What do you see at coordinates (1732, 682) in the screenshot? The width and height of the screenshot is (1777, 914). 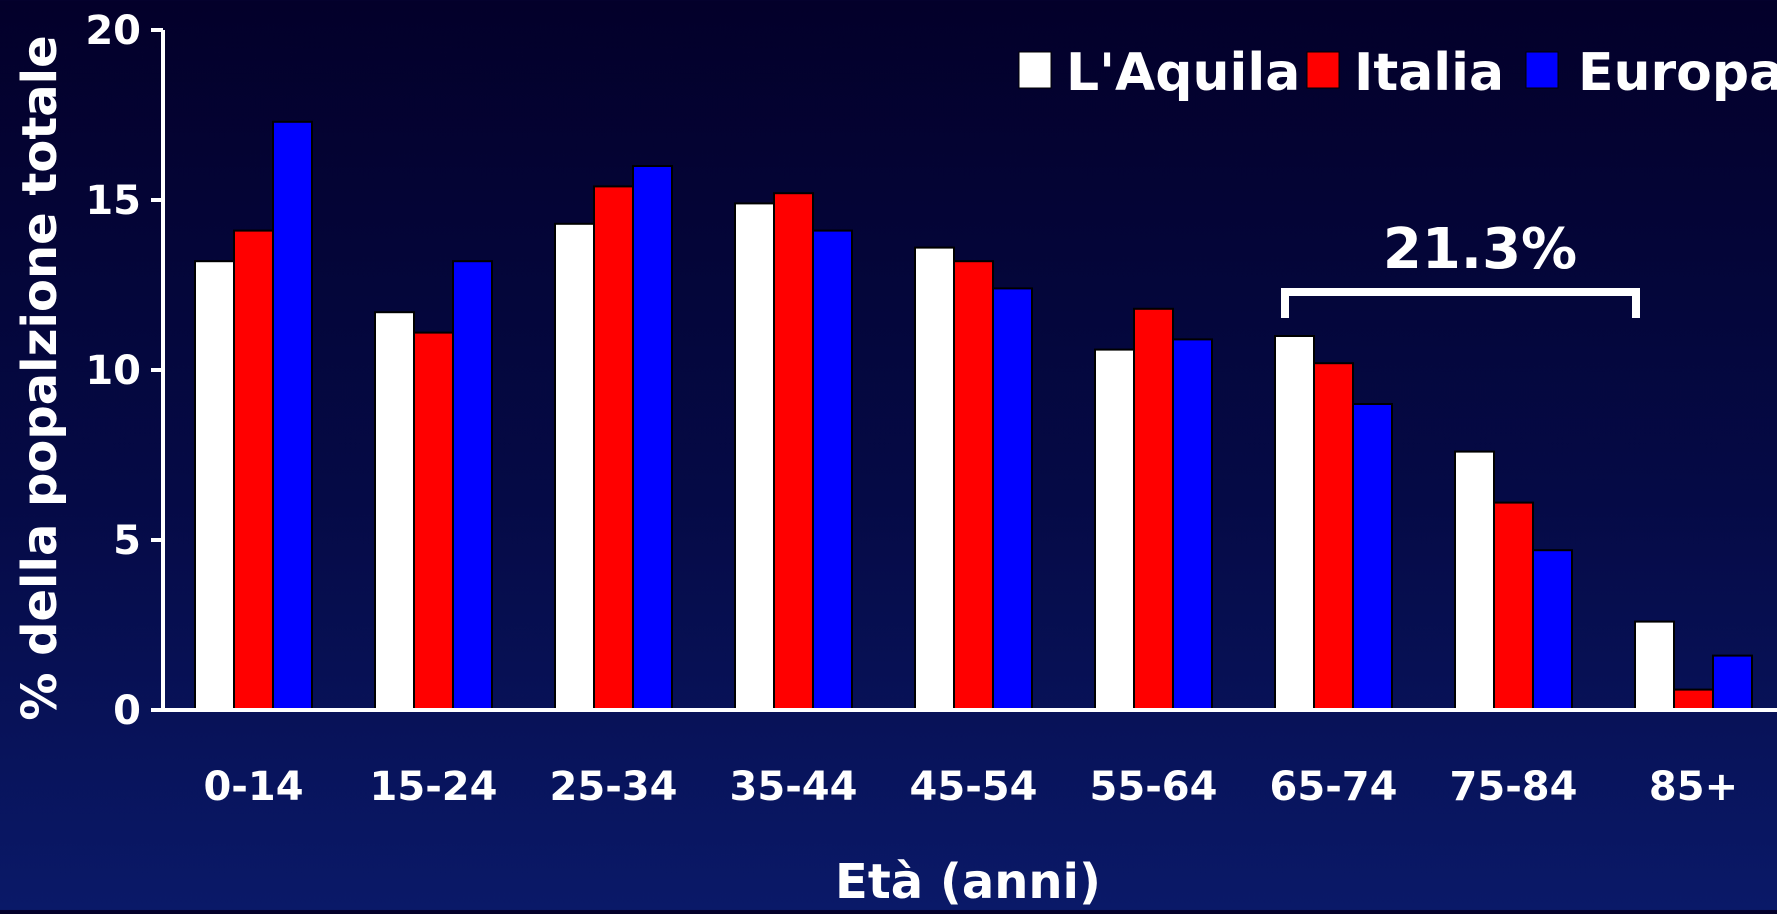 I see `bar-europa-85plus` at bounding box center [1732, 682].